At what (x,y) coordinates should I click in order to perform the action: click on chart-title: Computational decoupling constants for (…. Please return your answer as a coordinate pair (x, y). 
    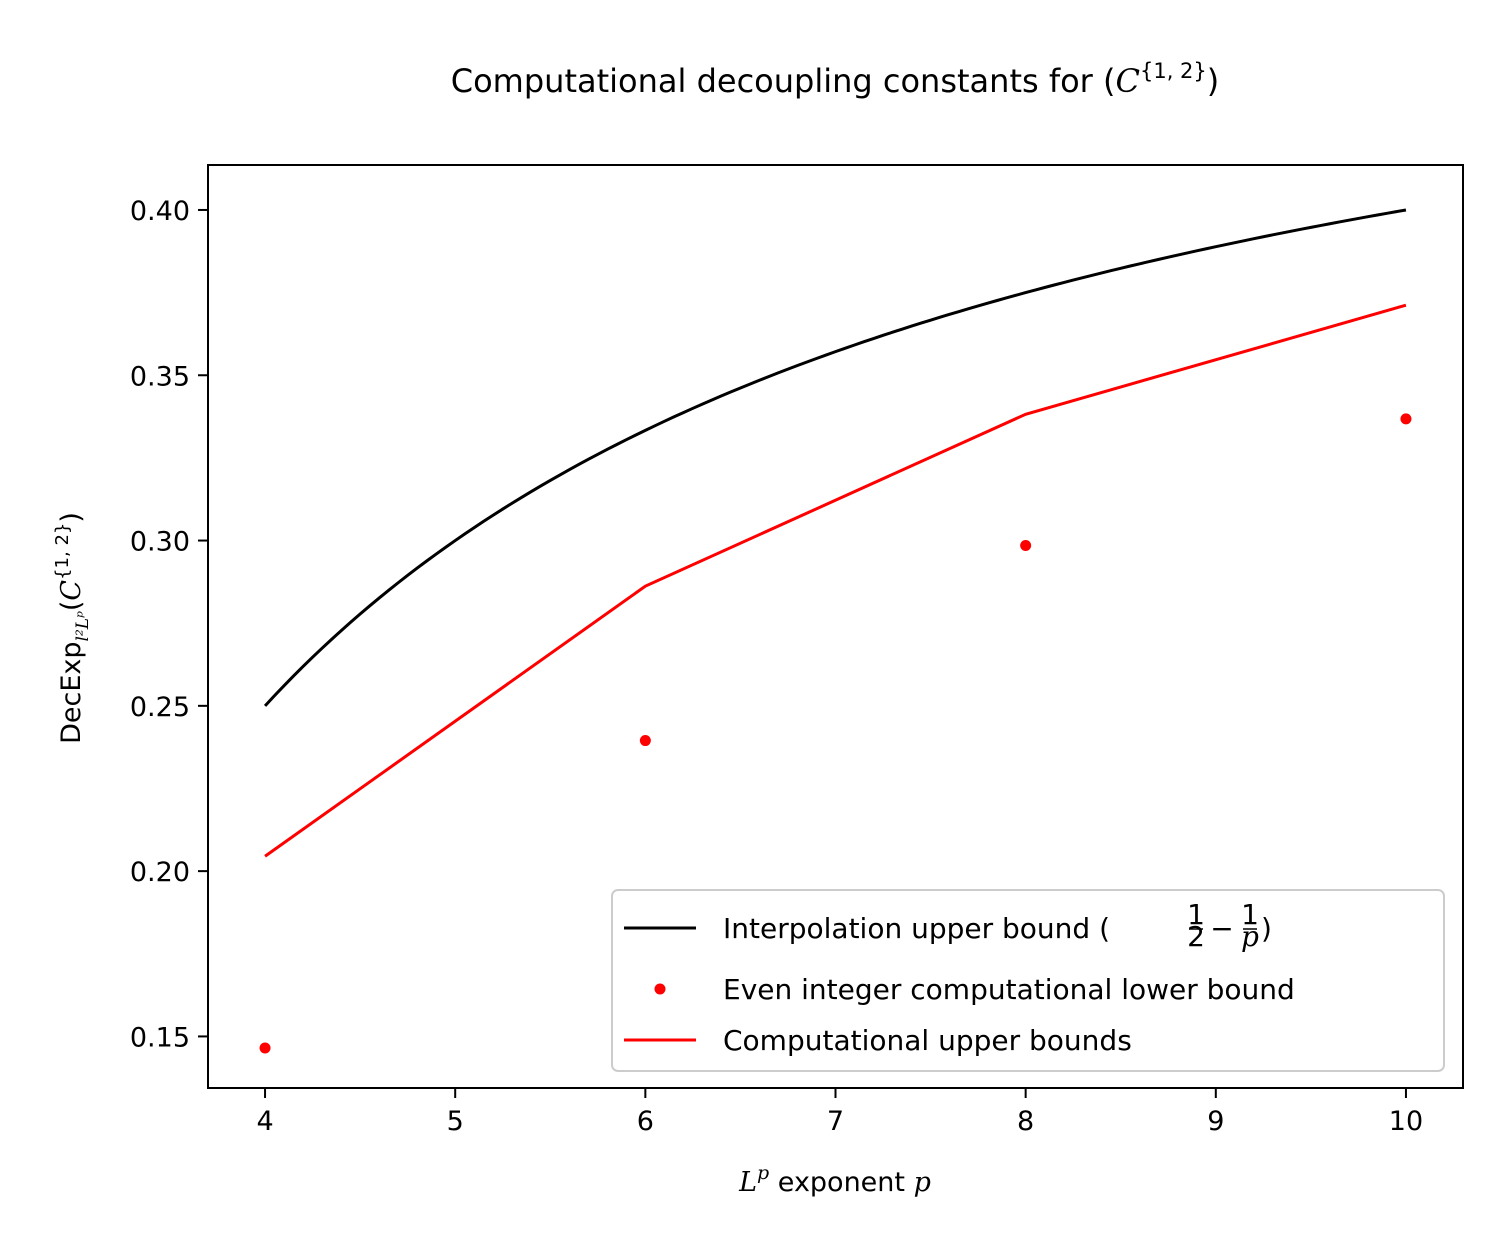
    Looking at the image, I should click on (835, 79).